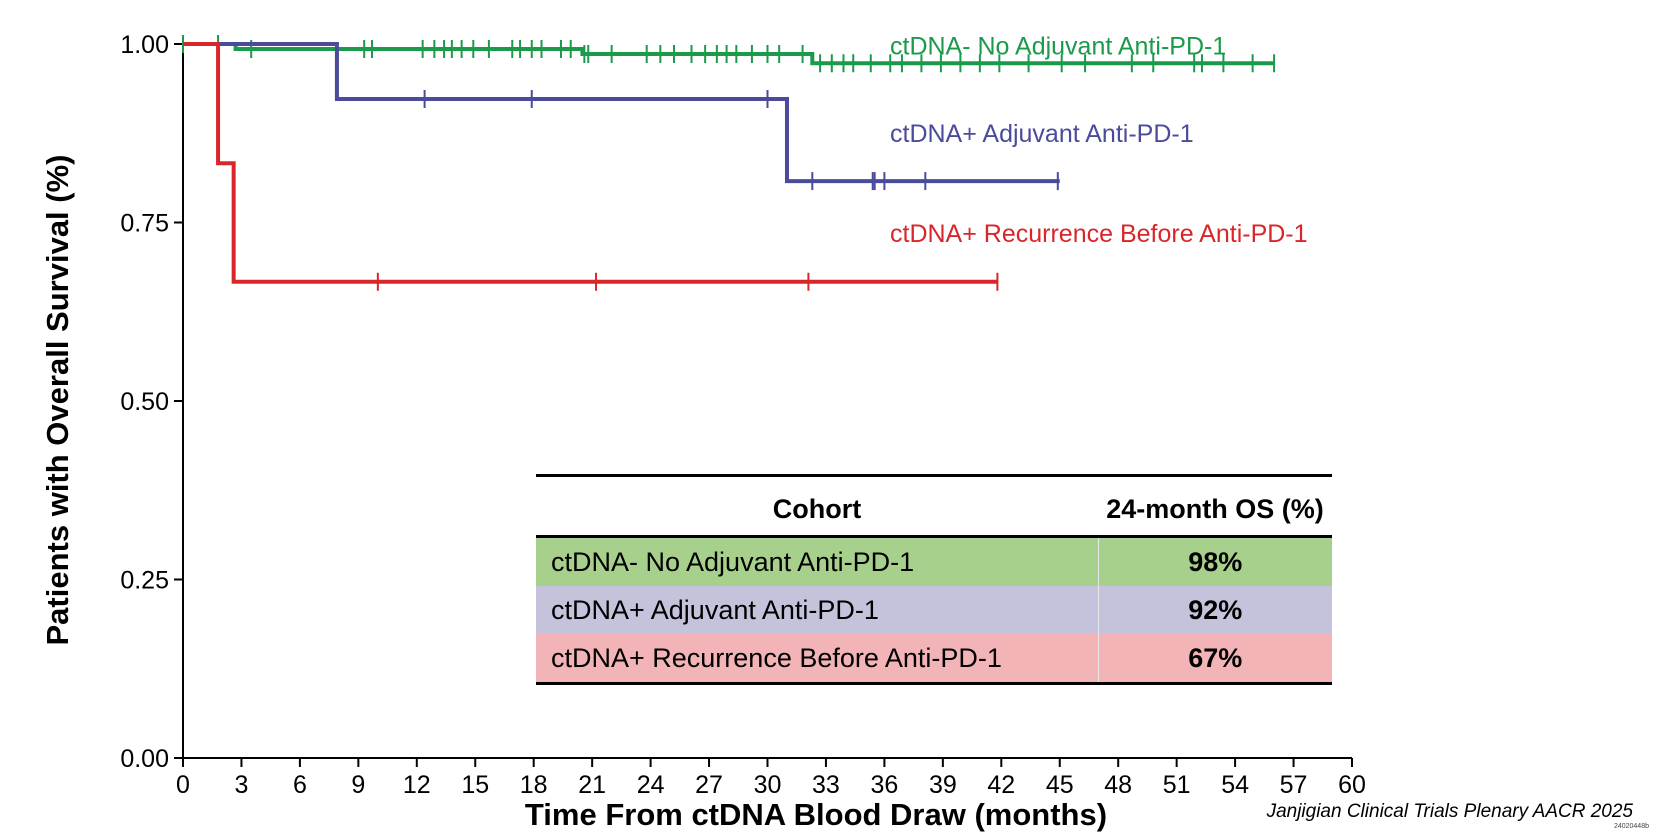 The width and height of the screenshot is (1655, 835). Describe the element at coordinates (768, 785) in the screenshot. I see `x-tick-label: 30` at that location.